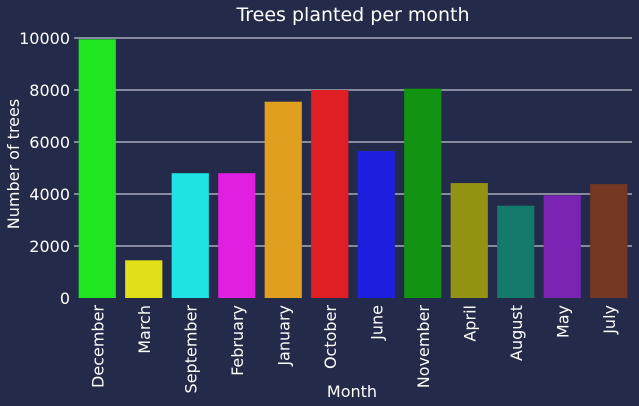 Image resolution: width=639 pixels, height=406 pixels. What do you see at coordinates (469, 323) in the screenshot?
I see `x-tick-label: April` at bounding box center [469, 323].